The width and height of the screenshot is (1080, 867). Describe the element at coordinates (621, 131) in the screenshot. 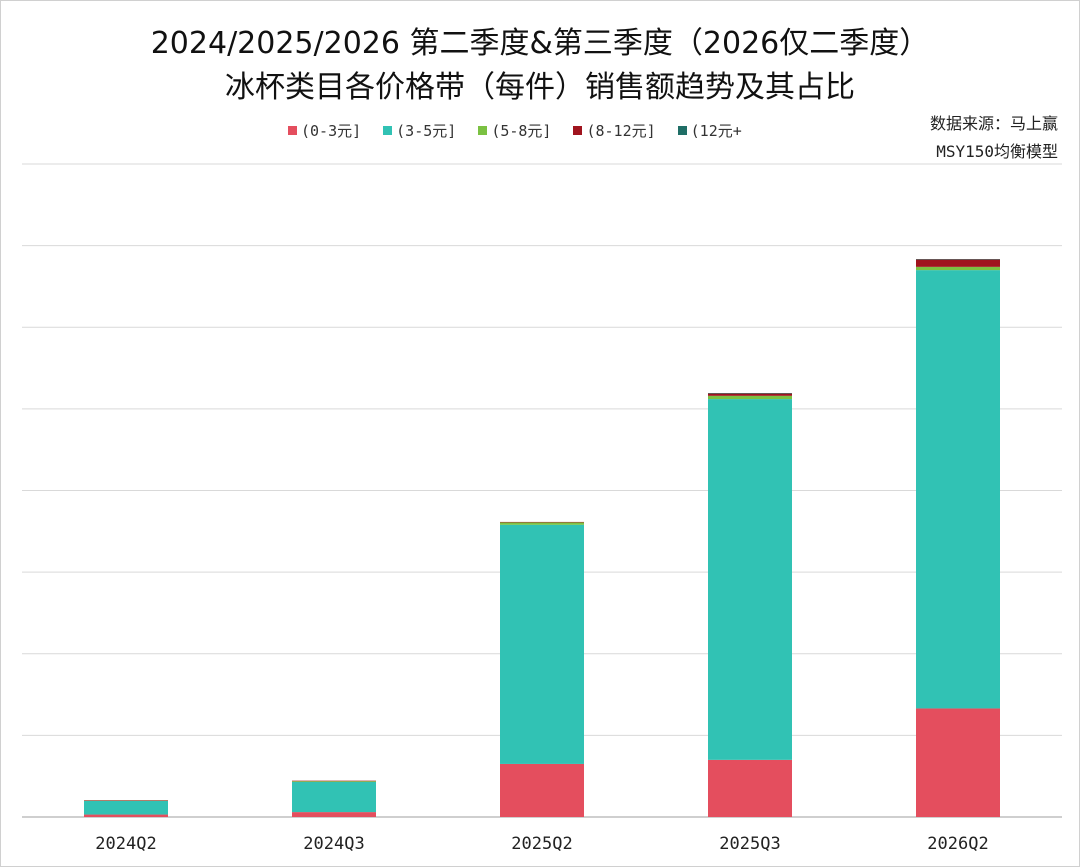

I see `legend-label: (8-12元]` at that location.